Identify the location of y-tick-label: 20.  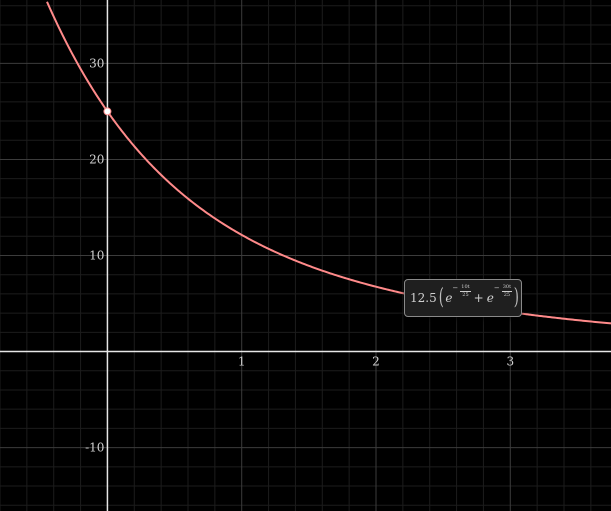
(96, 159).